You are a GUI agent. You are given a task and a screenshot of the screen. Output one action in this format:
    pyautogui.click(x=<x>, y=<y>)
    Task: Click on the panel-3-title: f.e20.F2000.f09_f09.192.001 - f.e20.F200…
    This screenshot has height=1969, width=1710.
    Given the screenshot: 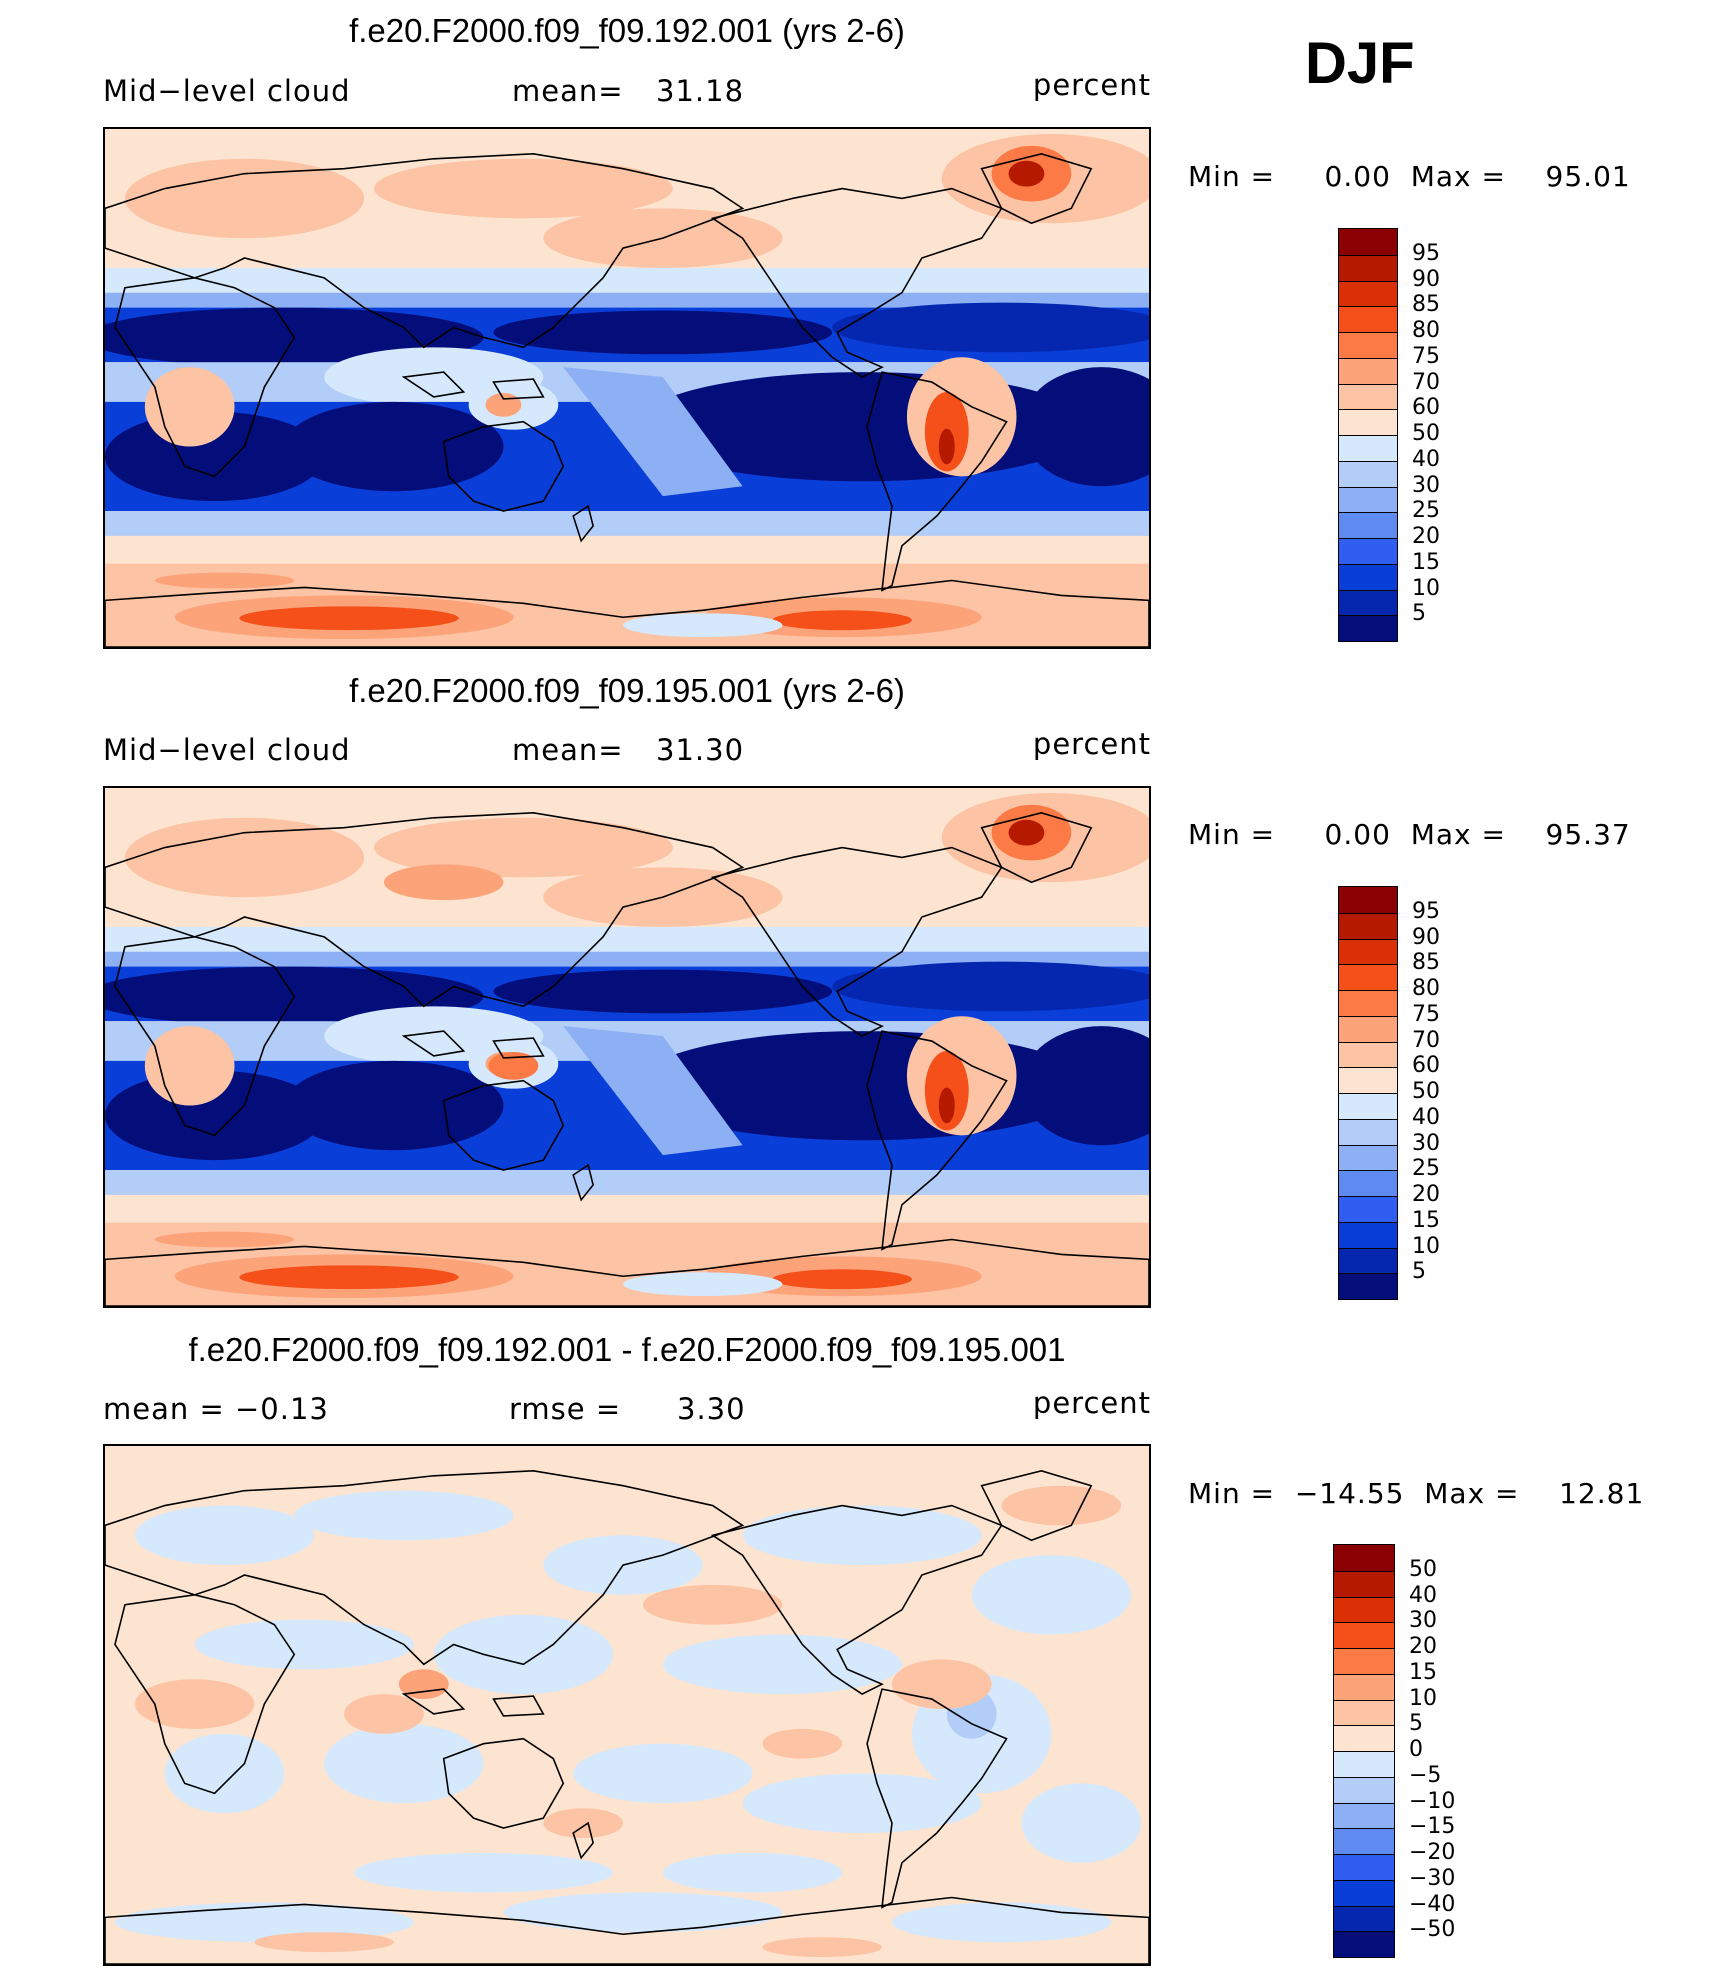 What is the action you would take?
    pyautogui.click(x=627, y=1349)
    